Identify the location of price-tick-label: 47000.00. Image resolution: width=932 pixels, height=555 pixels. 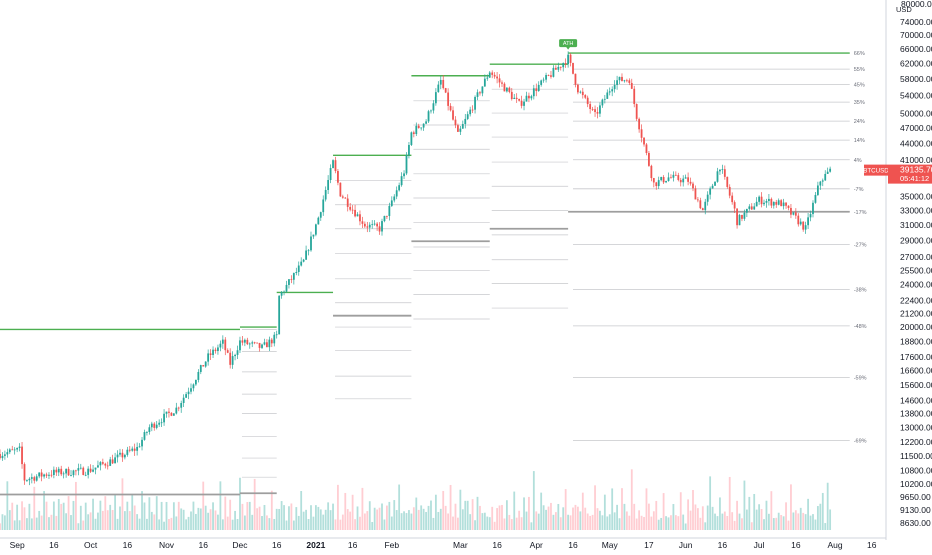
(916, 128).